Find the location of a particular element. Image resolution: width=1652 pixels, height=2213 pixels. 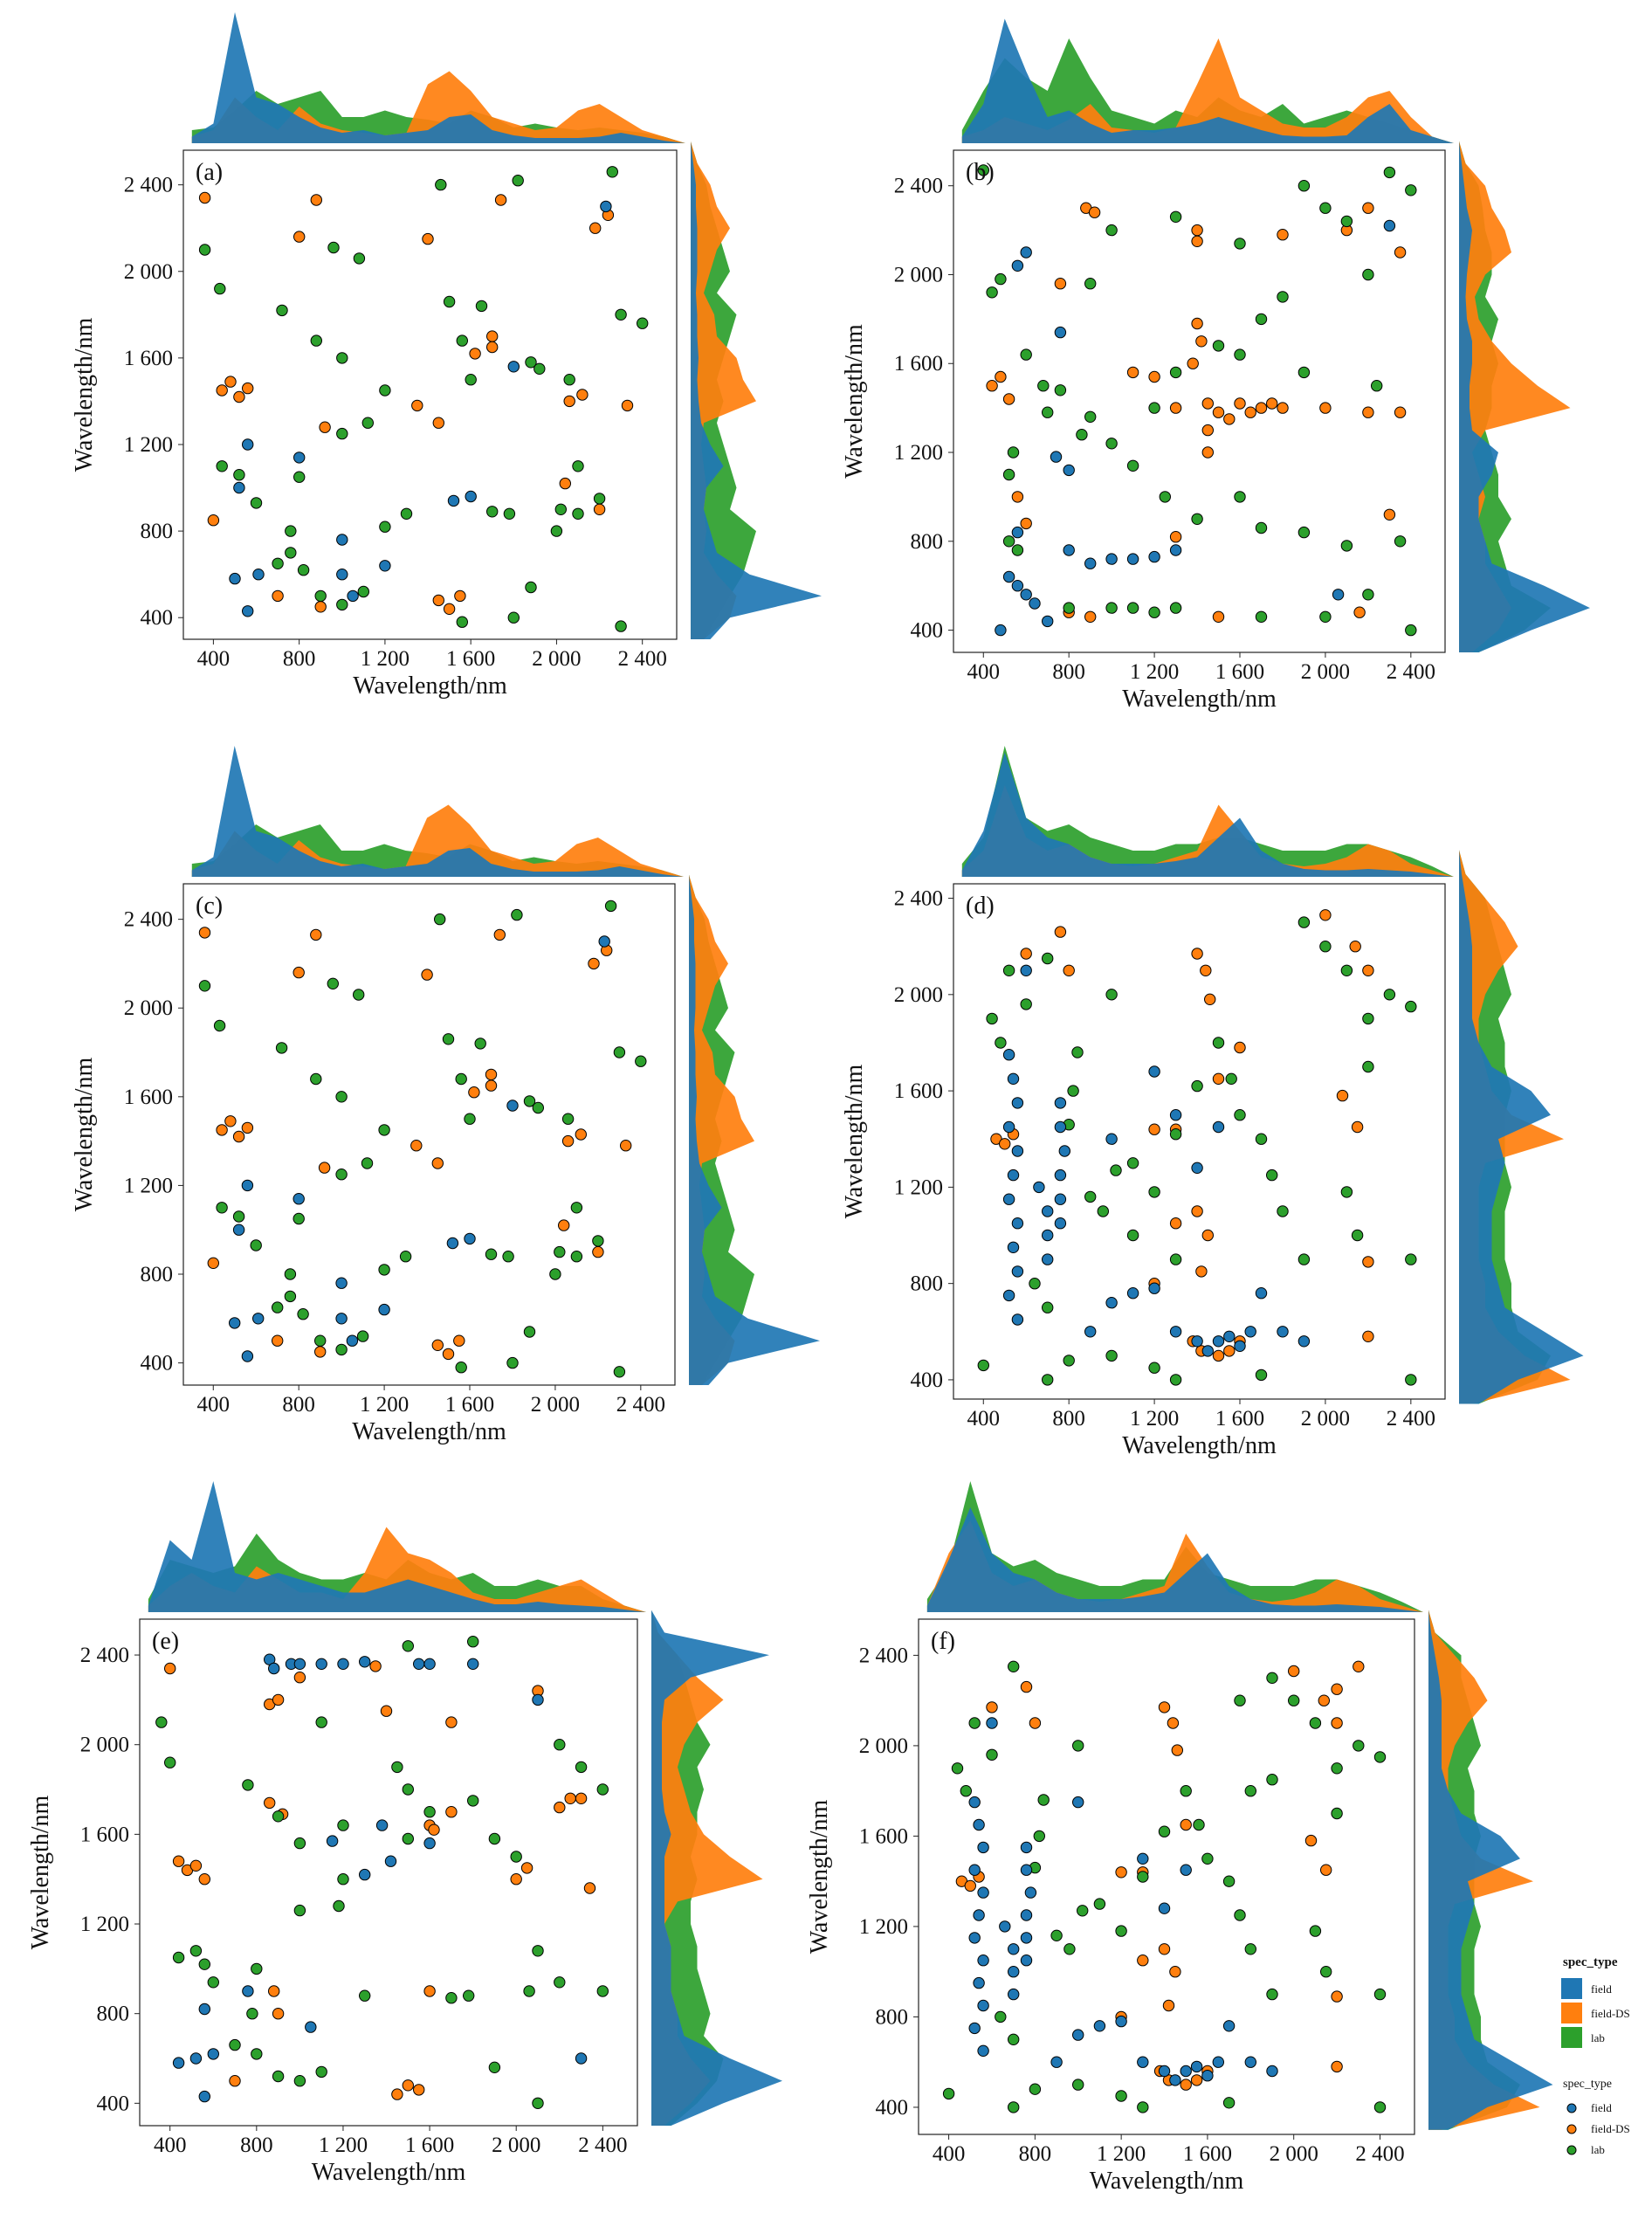

x-axis-title: Wavelength/nm is located at coordinates (1199, 1445).